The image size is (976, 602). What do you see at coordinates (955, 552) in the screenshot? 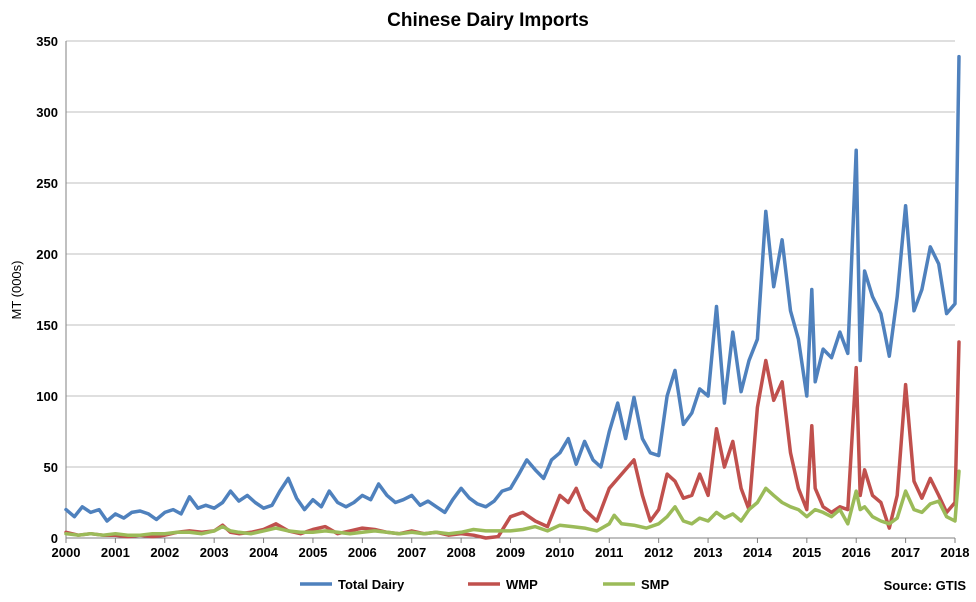
I see `x-tick-label: 2018` at bounding box center [955, 552].